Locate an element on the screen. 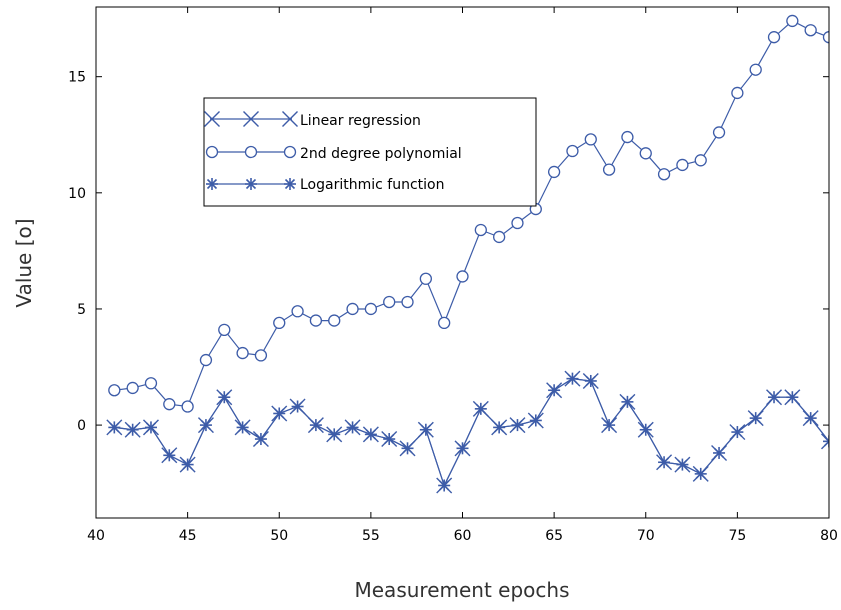 The width and height of the screenshot is (841, 610). x-tick-label: 45 is located at coordinates (188, 536).